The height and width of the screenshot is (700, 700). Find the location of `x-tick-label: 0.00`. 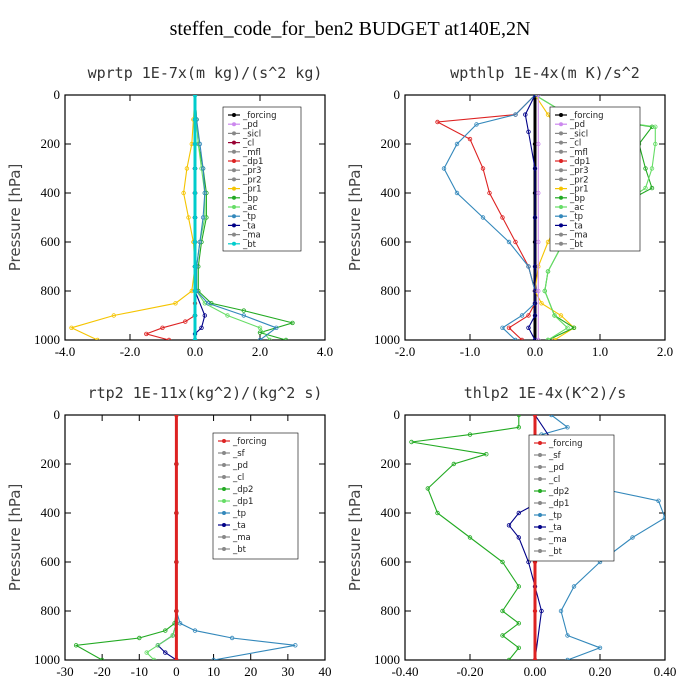

x-tick-label: 0.00 is located at coordinates (535, 671).